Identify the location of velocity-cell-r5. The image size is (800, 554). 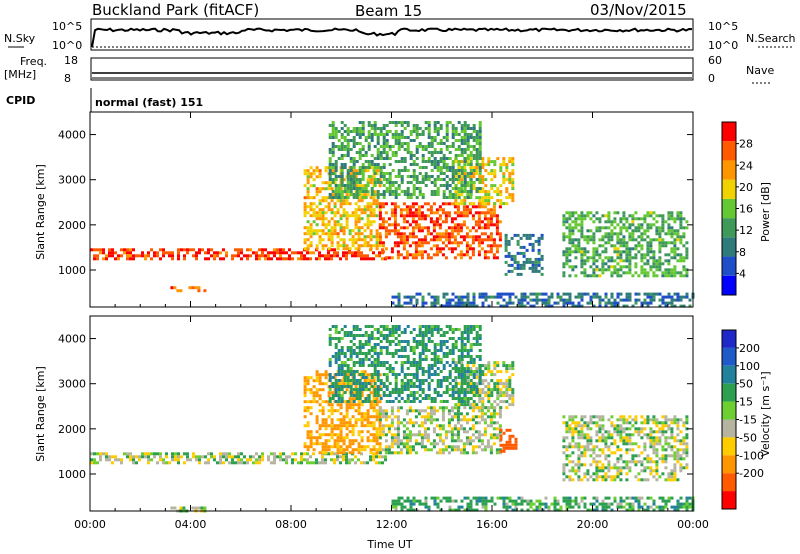
(501, 451).